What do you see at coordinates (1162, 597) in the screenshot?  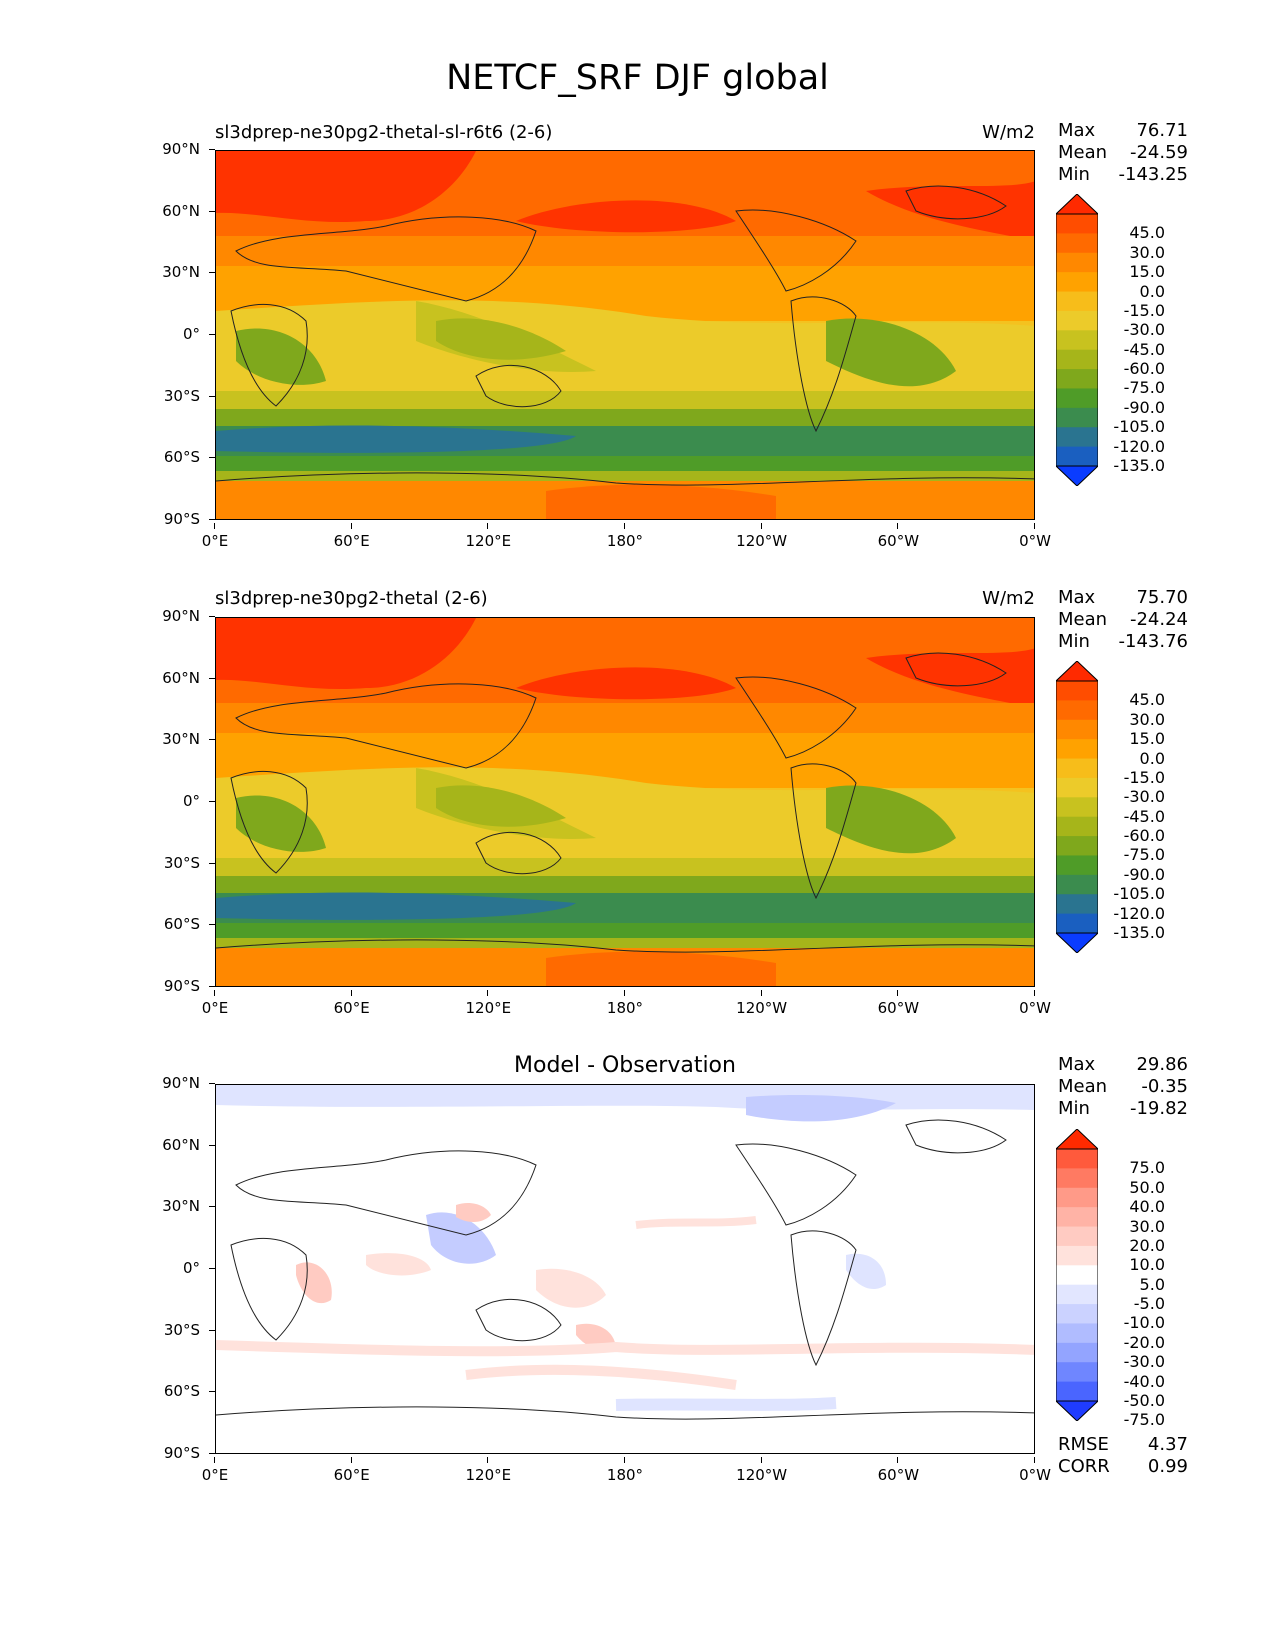 I see `stat-max: 75.70` at bounding box center [1162, 597].